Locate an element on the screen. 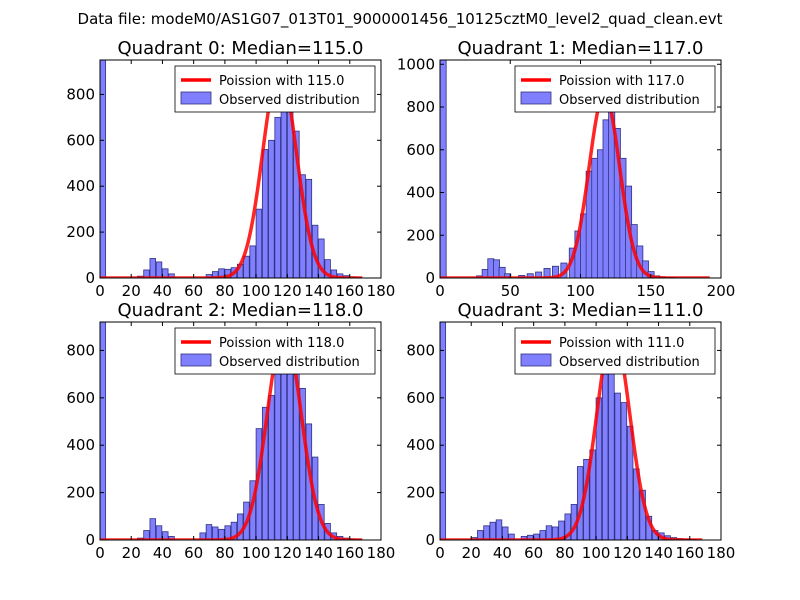  legend: Poission with 118.0 Observed distribution is located at coordinates (275, 351).